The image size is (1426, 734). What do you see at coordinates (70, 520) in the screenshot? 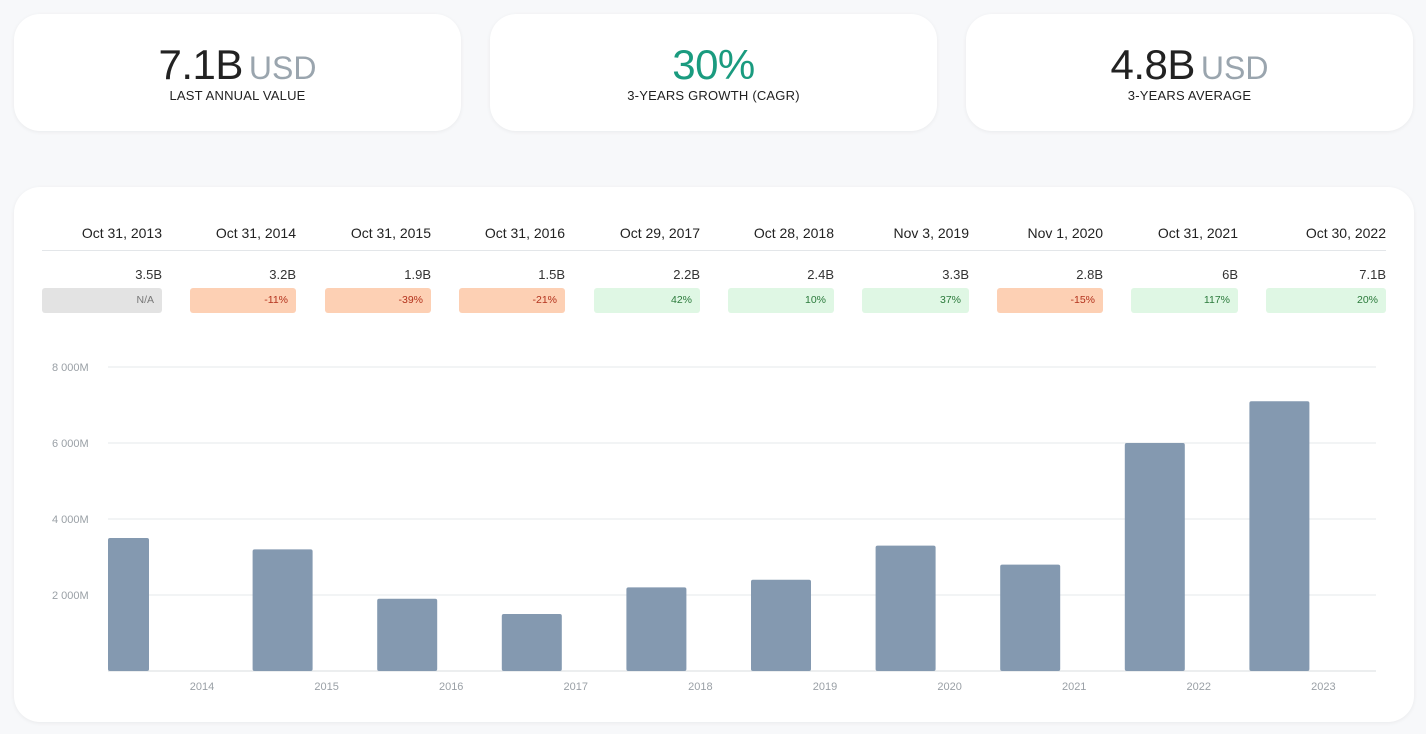
I see `y-tick-label: 4 000M` at bounding box center [70, 520].